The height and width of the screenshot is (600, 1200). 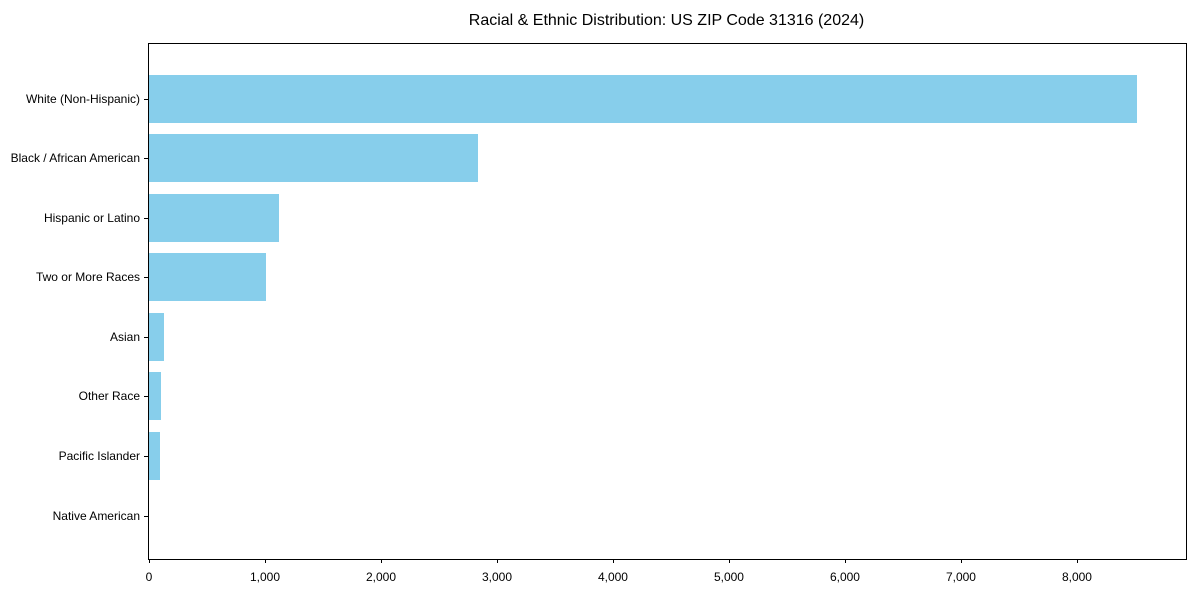 What do you see at coordinates (612, 577) in the screenshot?
I see `x-tick-label: 4,000` at bounding box center [612, 577].